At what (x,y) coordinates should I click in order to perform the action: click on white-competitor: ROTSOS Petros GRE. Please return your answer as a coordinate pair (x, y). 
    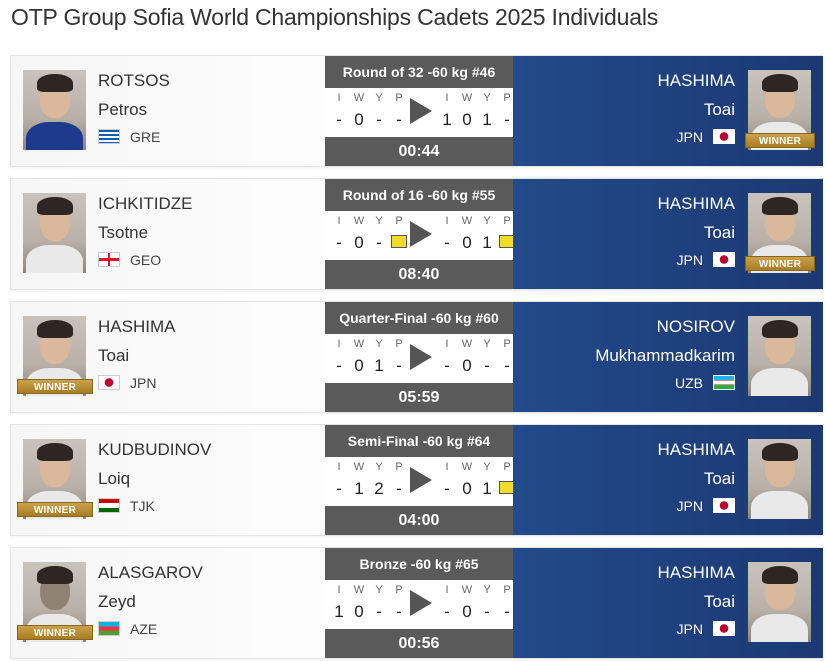
    Looking at the image, I should click on (168, 111).